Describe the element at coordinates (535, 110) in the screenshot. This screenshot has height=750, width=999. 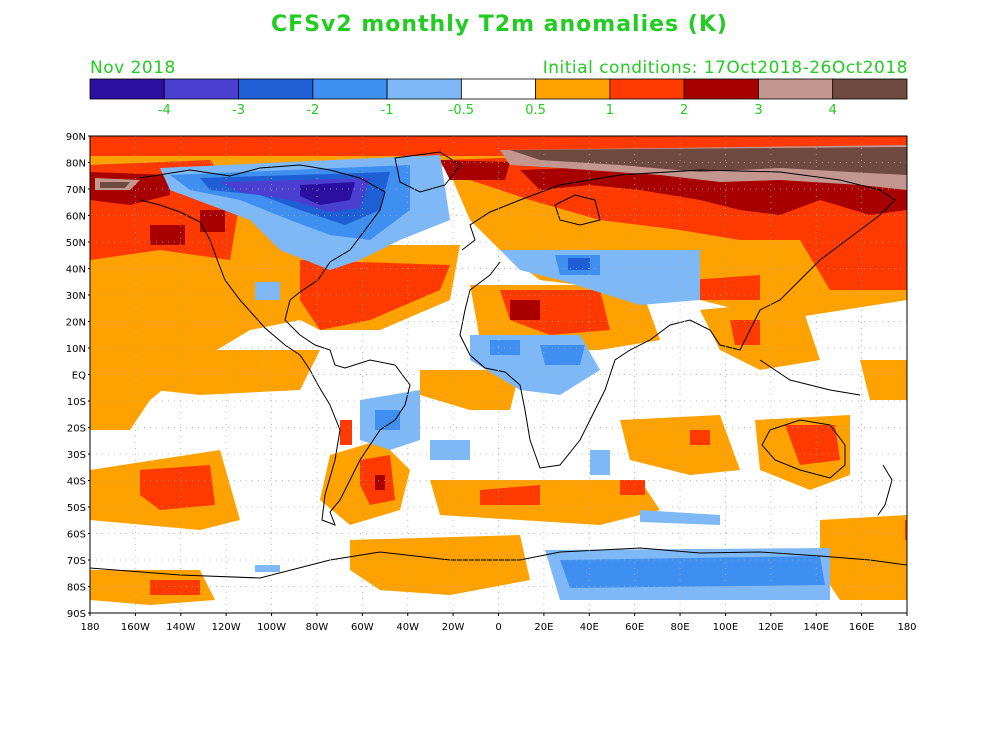
I see `colorbar-label: 0.5` at that location.